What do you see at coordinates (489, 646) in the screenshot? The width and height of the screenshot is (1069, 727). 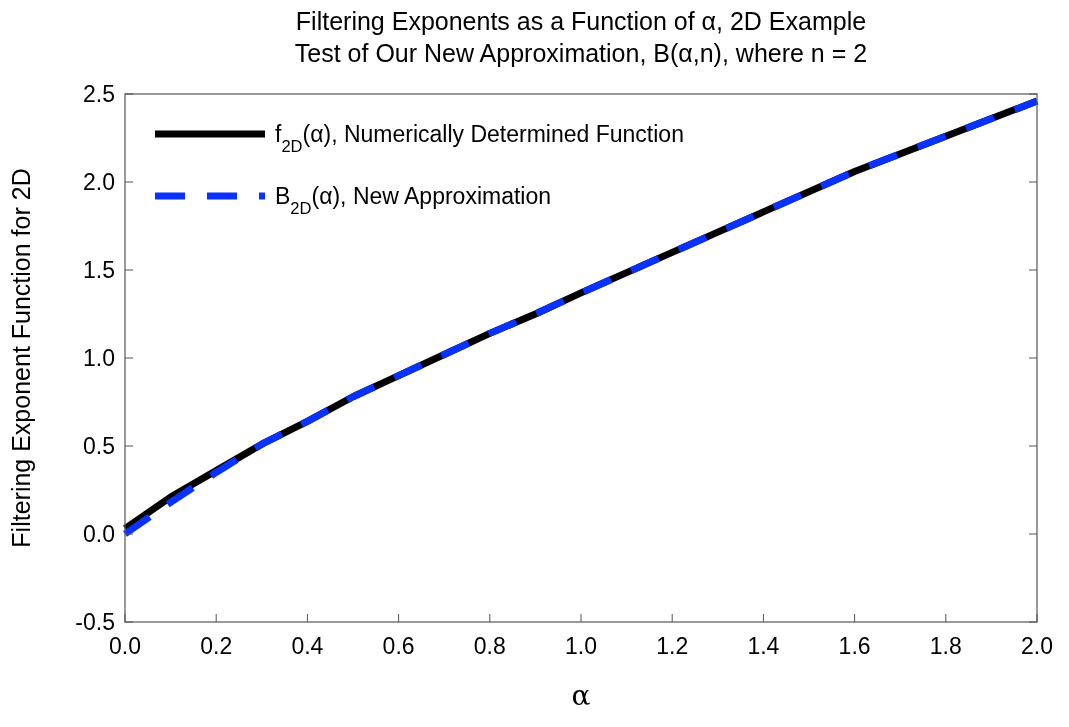 I see `x-tick-label: 0.8` at bounding box center [489, 646].